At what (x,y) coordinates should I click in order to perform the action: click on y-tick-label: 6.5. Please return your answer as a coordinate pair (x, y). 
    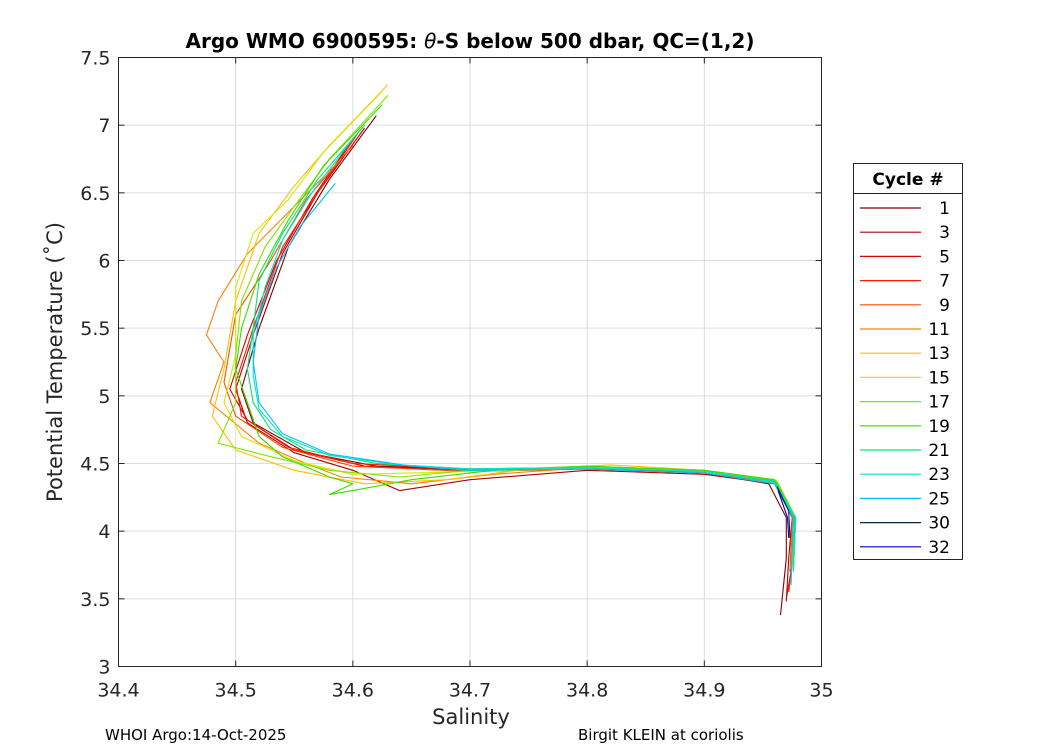
    Looking at the image, I should click on (95, 194).